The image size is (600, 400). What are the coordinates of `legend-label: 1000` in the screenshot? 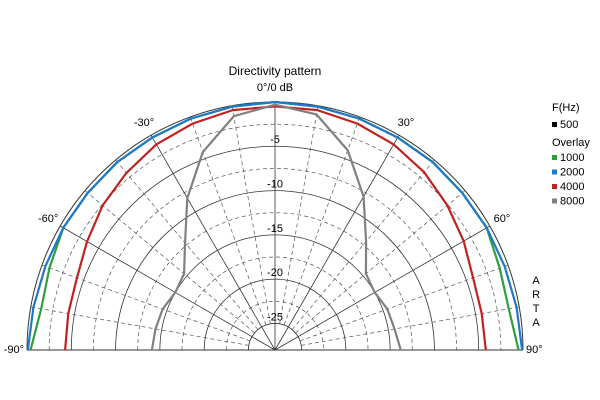 It's located at (572, 158).